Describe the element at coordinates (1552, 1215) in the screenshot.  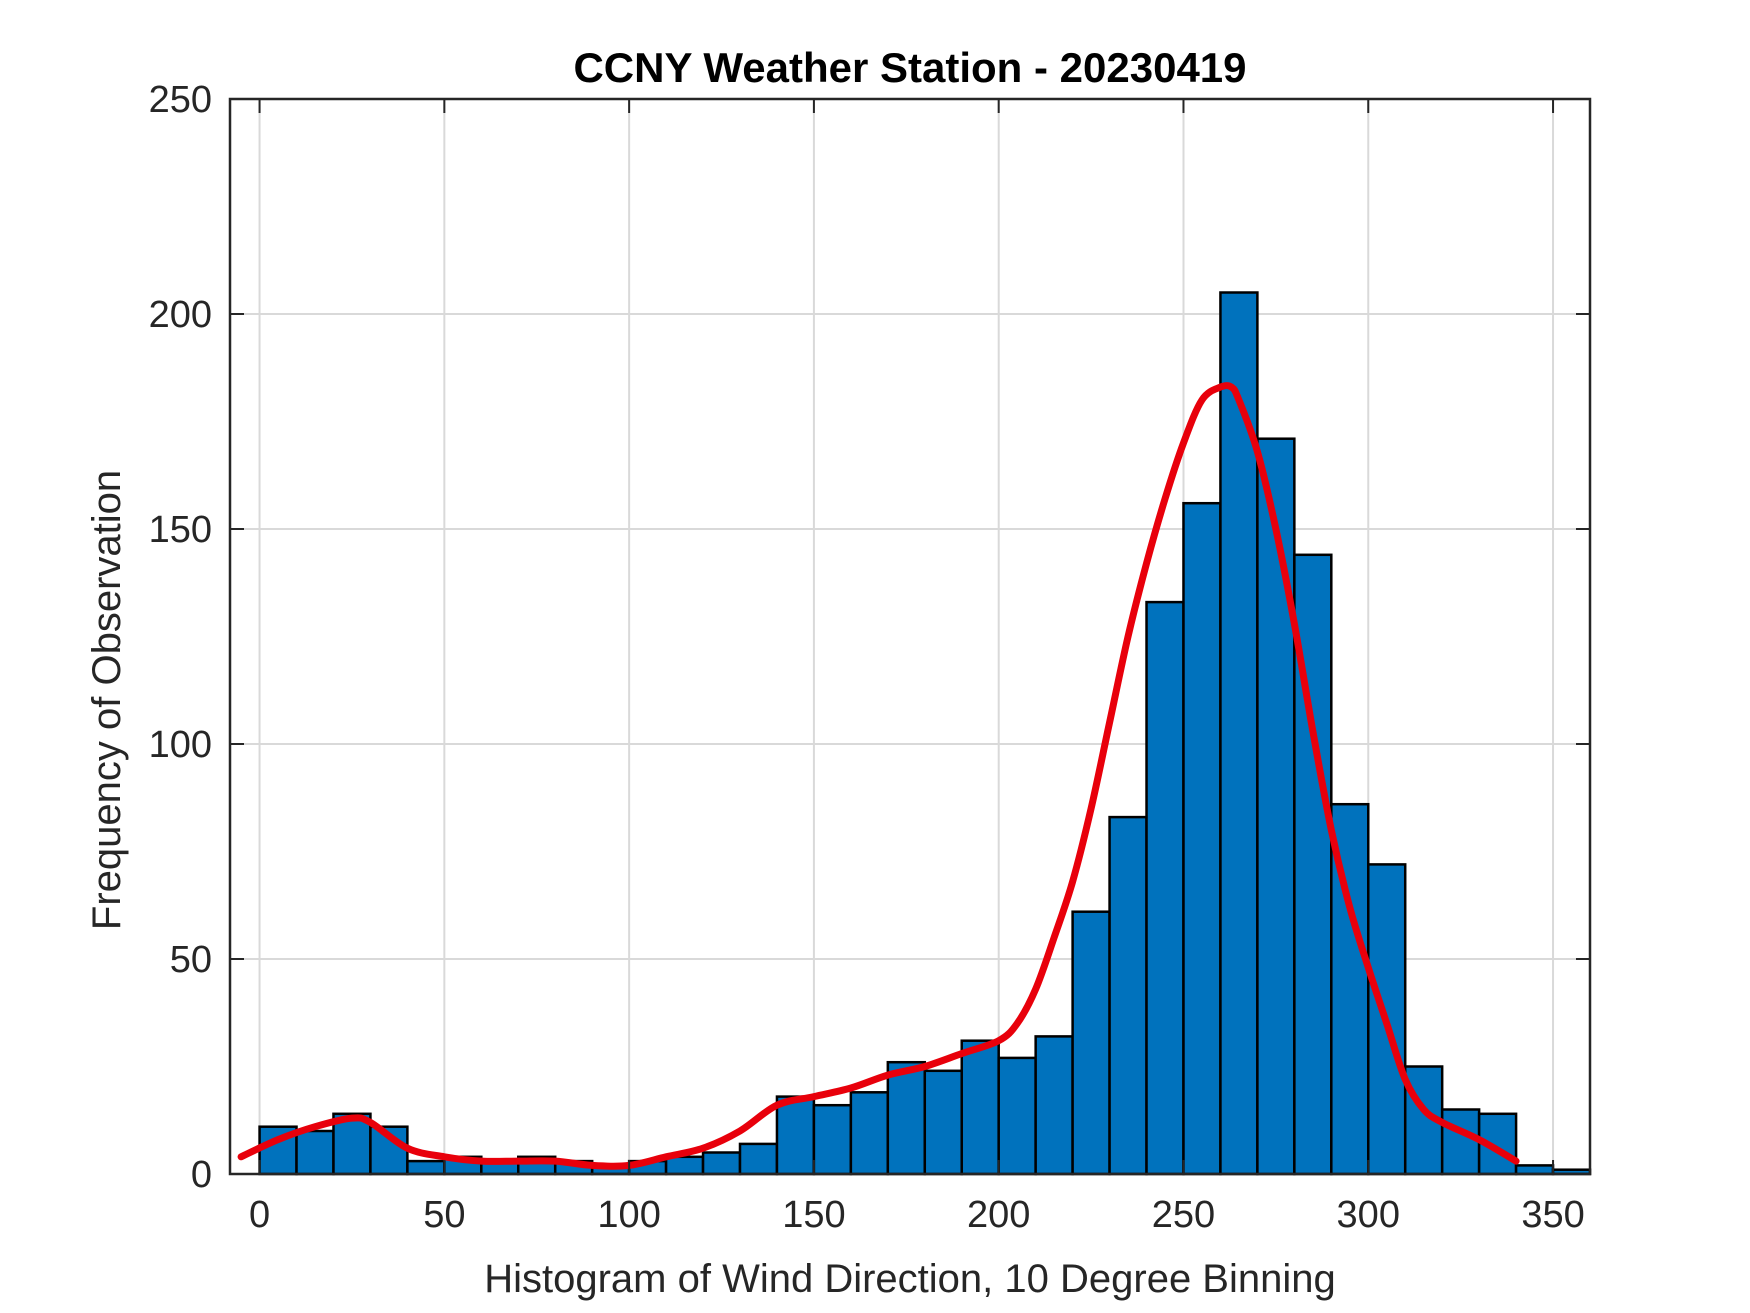
I see `x-tick-label: 350` at that location.